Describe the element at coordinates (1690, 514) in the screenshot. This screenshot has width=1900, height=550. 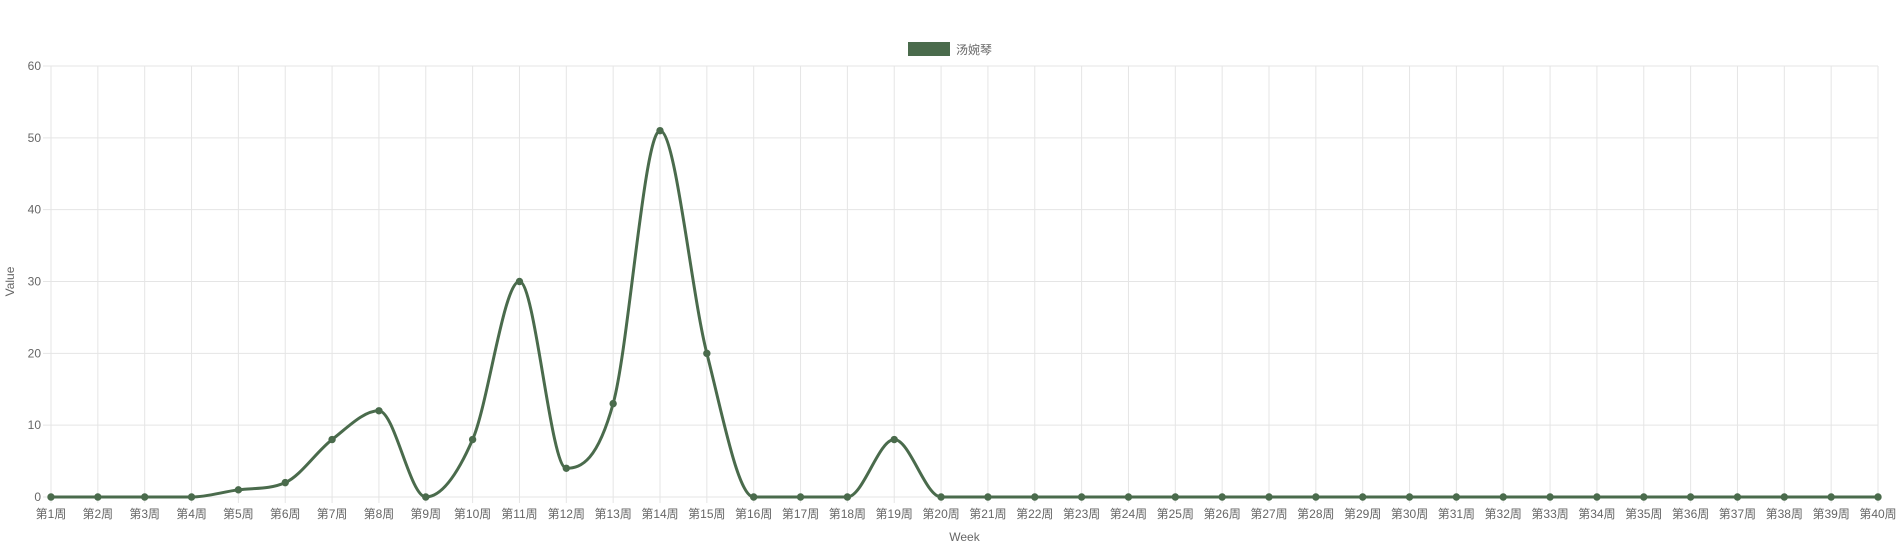
I see `x-tick-label: 第36周` at that location.